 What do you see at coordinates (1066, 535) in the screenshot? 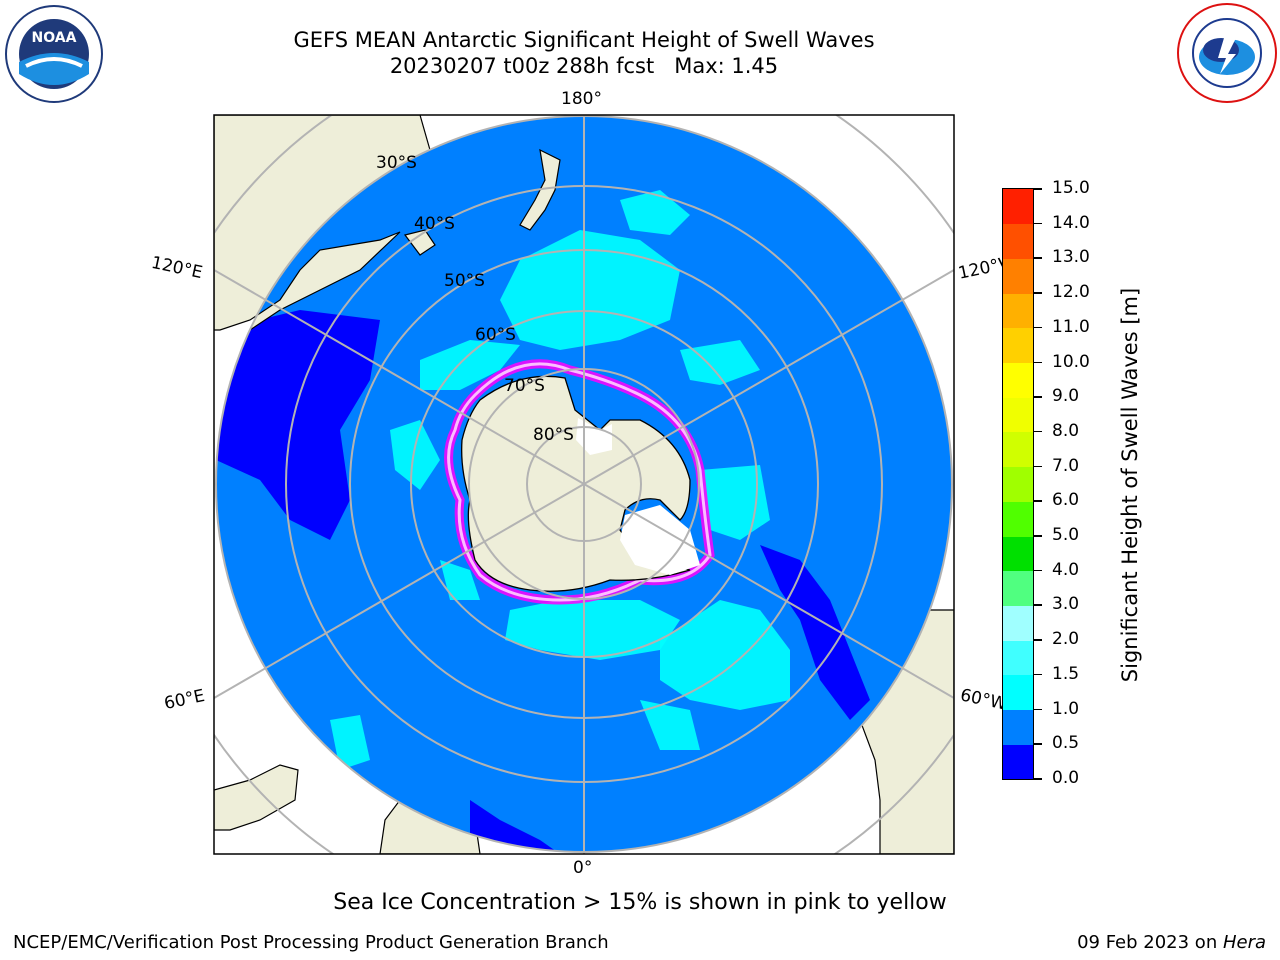
I see `colorbar-tick-label: 5.0` at bounding box center [1066, 535].